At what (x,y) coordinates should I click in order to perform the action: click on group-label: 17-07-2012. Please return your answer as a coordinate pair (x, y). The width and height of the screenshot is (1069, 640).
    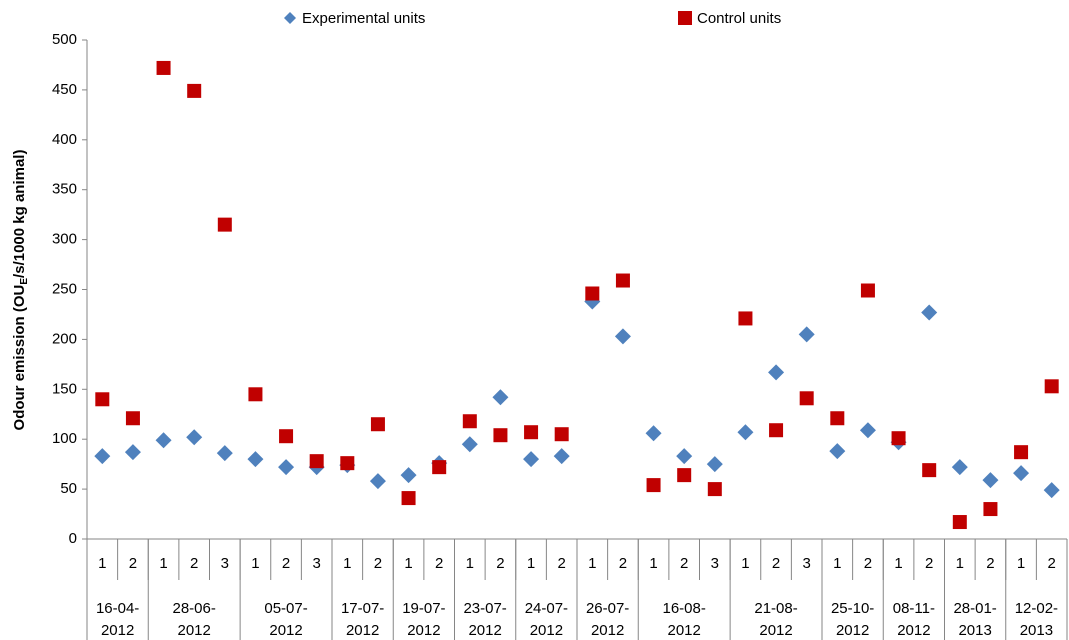
    Looking at the image, I should click on (362, 619).